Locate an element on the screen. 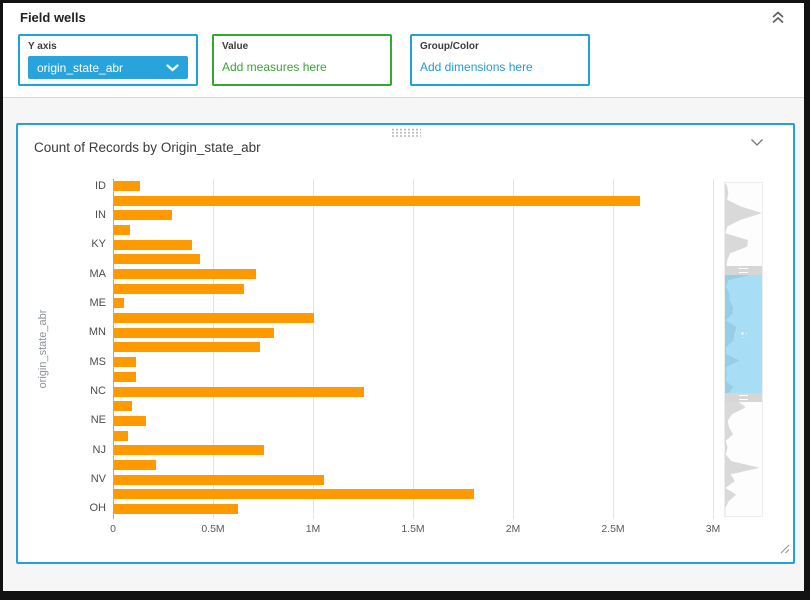  well-y-axis-label: Y axis is located at coordinates (42, 46).